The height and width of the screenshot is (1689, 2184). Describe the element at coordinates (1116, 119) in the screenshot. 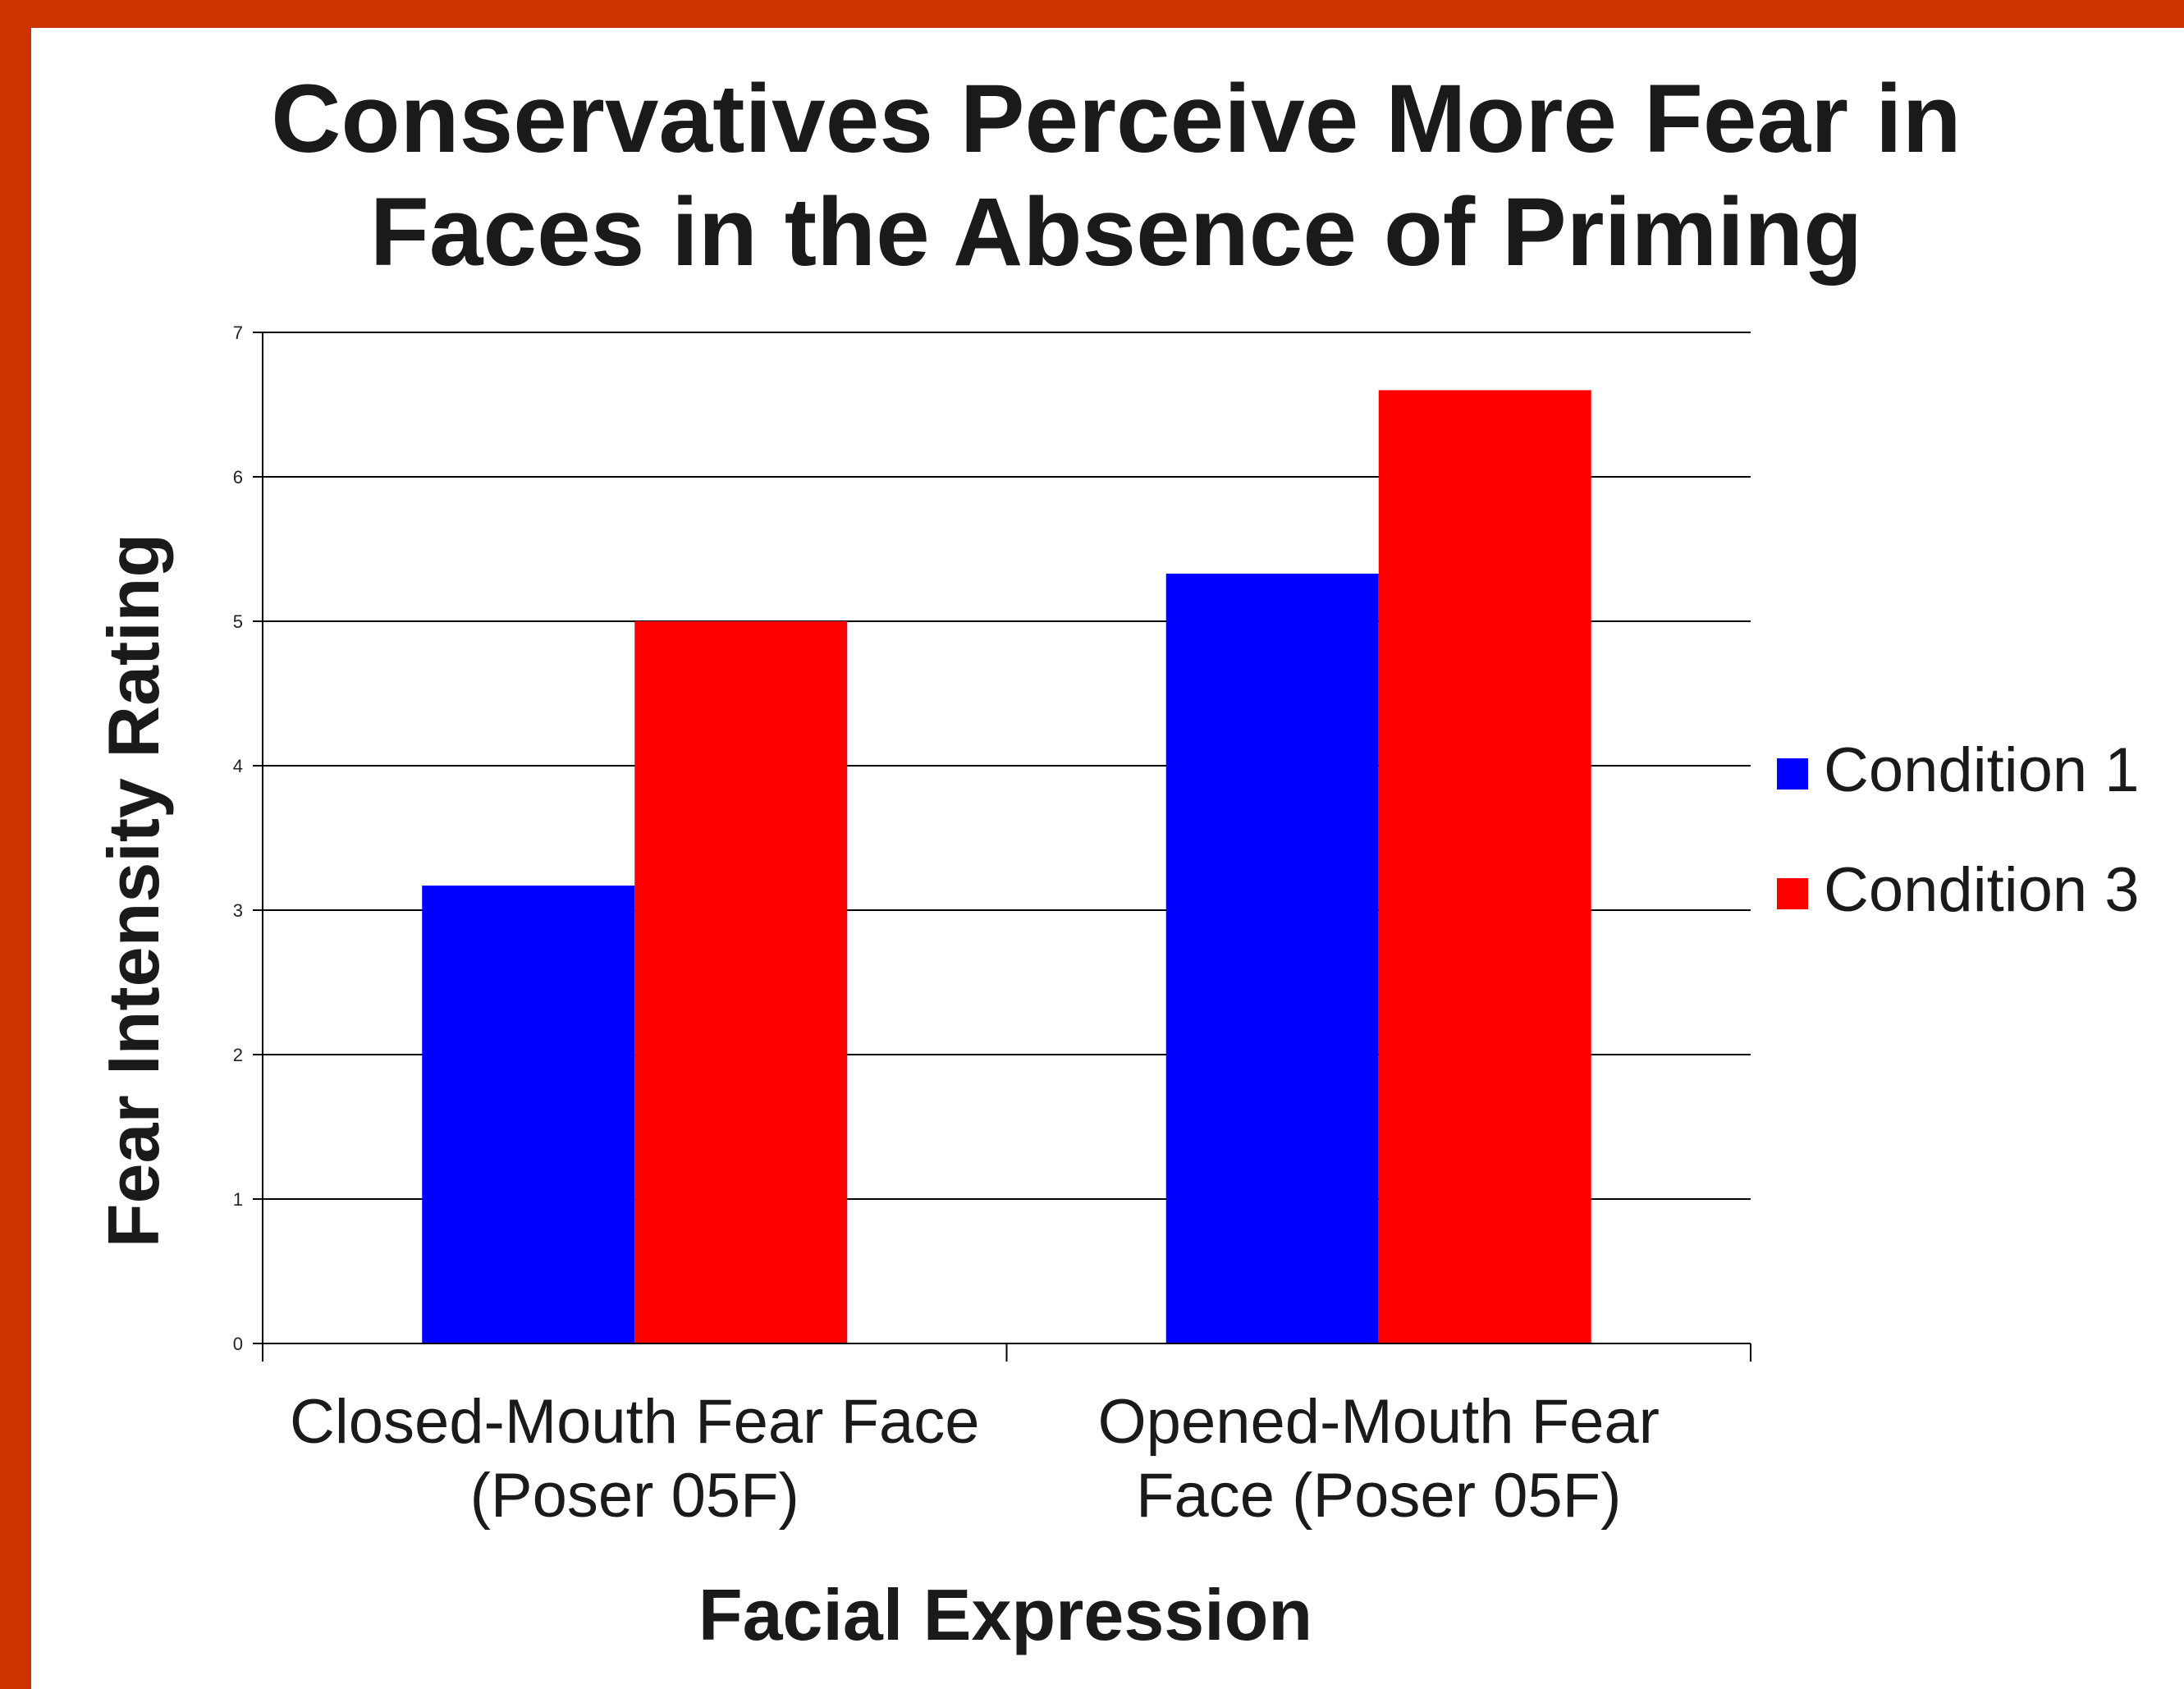

I see `chart-title-line-1: Conservatives Perceive More Fear in` at that location.